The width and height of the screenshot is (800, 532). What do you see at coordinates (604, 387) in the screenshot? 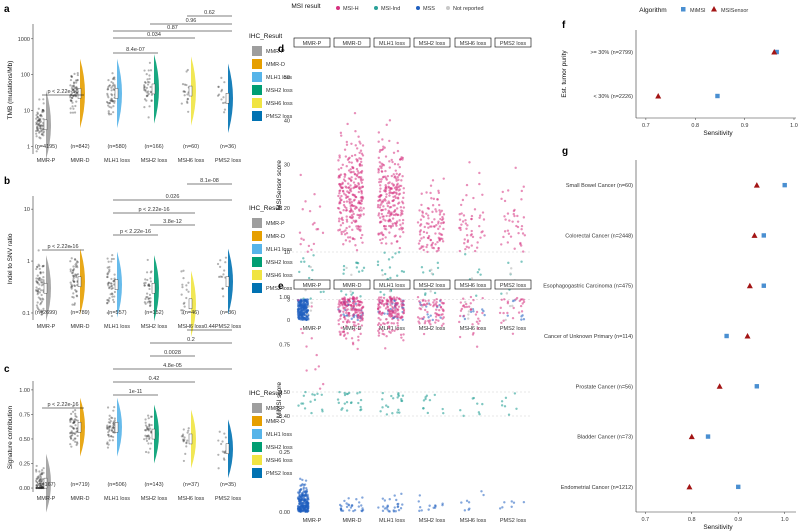
I see `category-label: Prostate Cancer (n=56)` at bounding box center [604, 387].